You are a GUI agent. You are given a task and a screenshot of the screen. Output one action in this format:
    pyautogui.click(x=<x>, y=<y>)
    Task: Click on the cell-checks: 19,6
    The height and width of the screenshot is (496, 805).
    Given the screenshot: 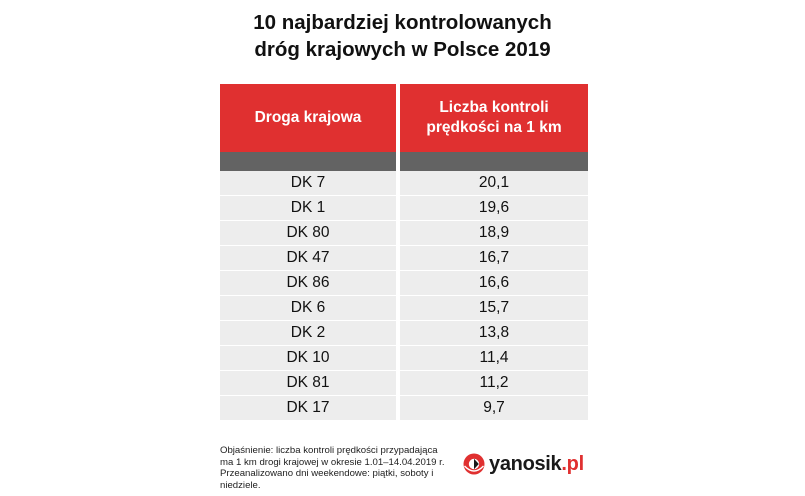 What is the action you would take?
    pyautogui.click(x=494, y=208)
    